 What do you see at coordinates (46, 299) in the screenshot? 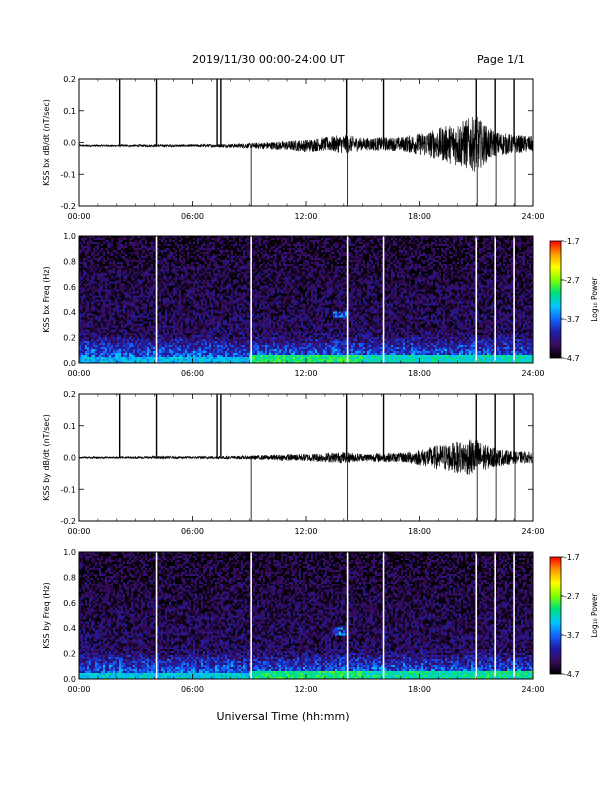
I see `y-axis-label: KSS bx Freq (Hz)` at bounding box center [46, 299].